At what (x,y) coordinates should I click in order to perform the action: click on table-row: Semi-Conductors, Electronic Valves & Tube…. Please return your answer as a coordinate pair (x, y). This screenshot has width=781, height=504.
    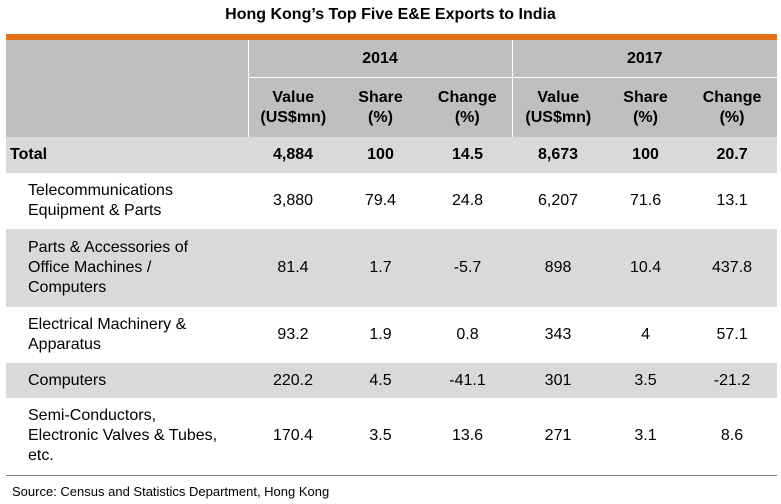
    Looking at the image, I should click on (392, 436).